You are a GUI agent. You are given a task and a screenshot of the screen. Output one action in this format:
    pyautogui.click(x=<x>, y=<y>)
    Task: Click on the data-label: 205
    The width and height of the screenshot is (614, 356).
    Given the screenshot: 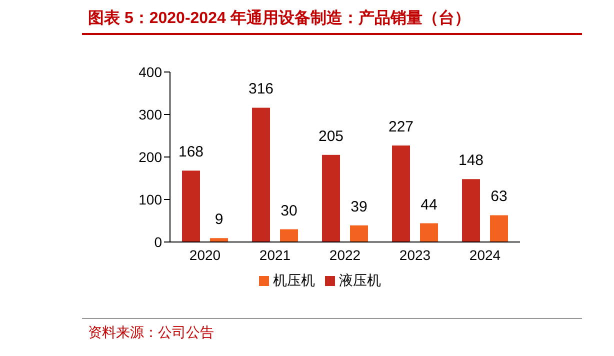 What is the action you would take?
    pyautogui.click(x=331, y=136)
    